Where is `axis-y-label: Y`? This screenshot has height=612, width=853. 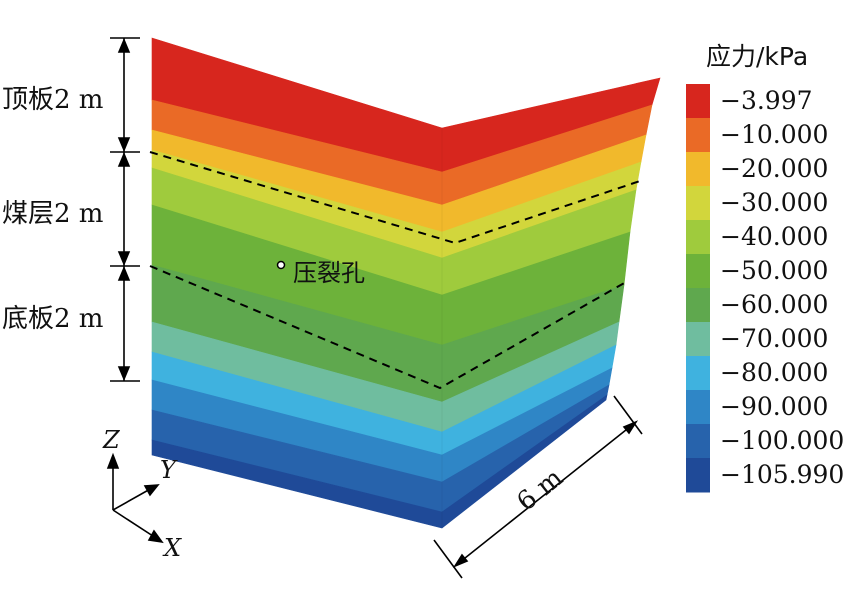 axis-y-label: Y is located at coordinates (169, 470).